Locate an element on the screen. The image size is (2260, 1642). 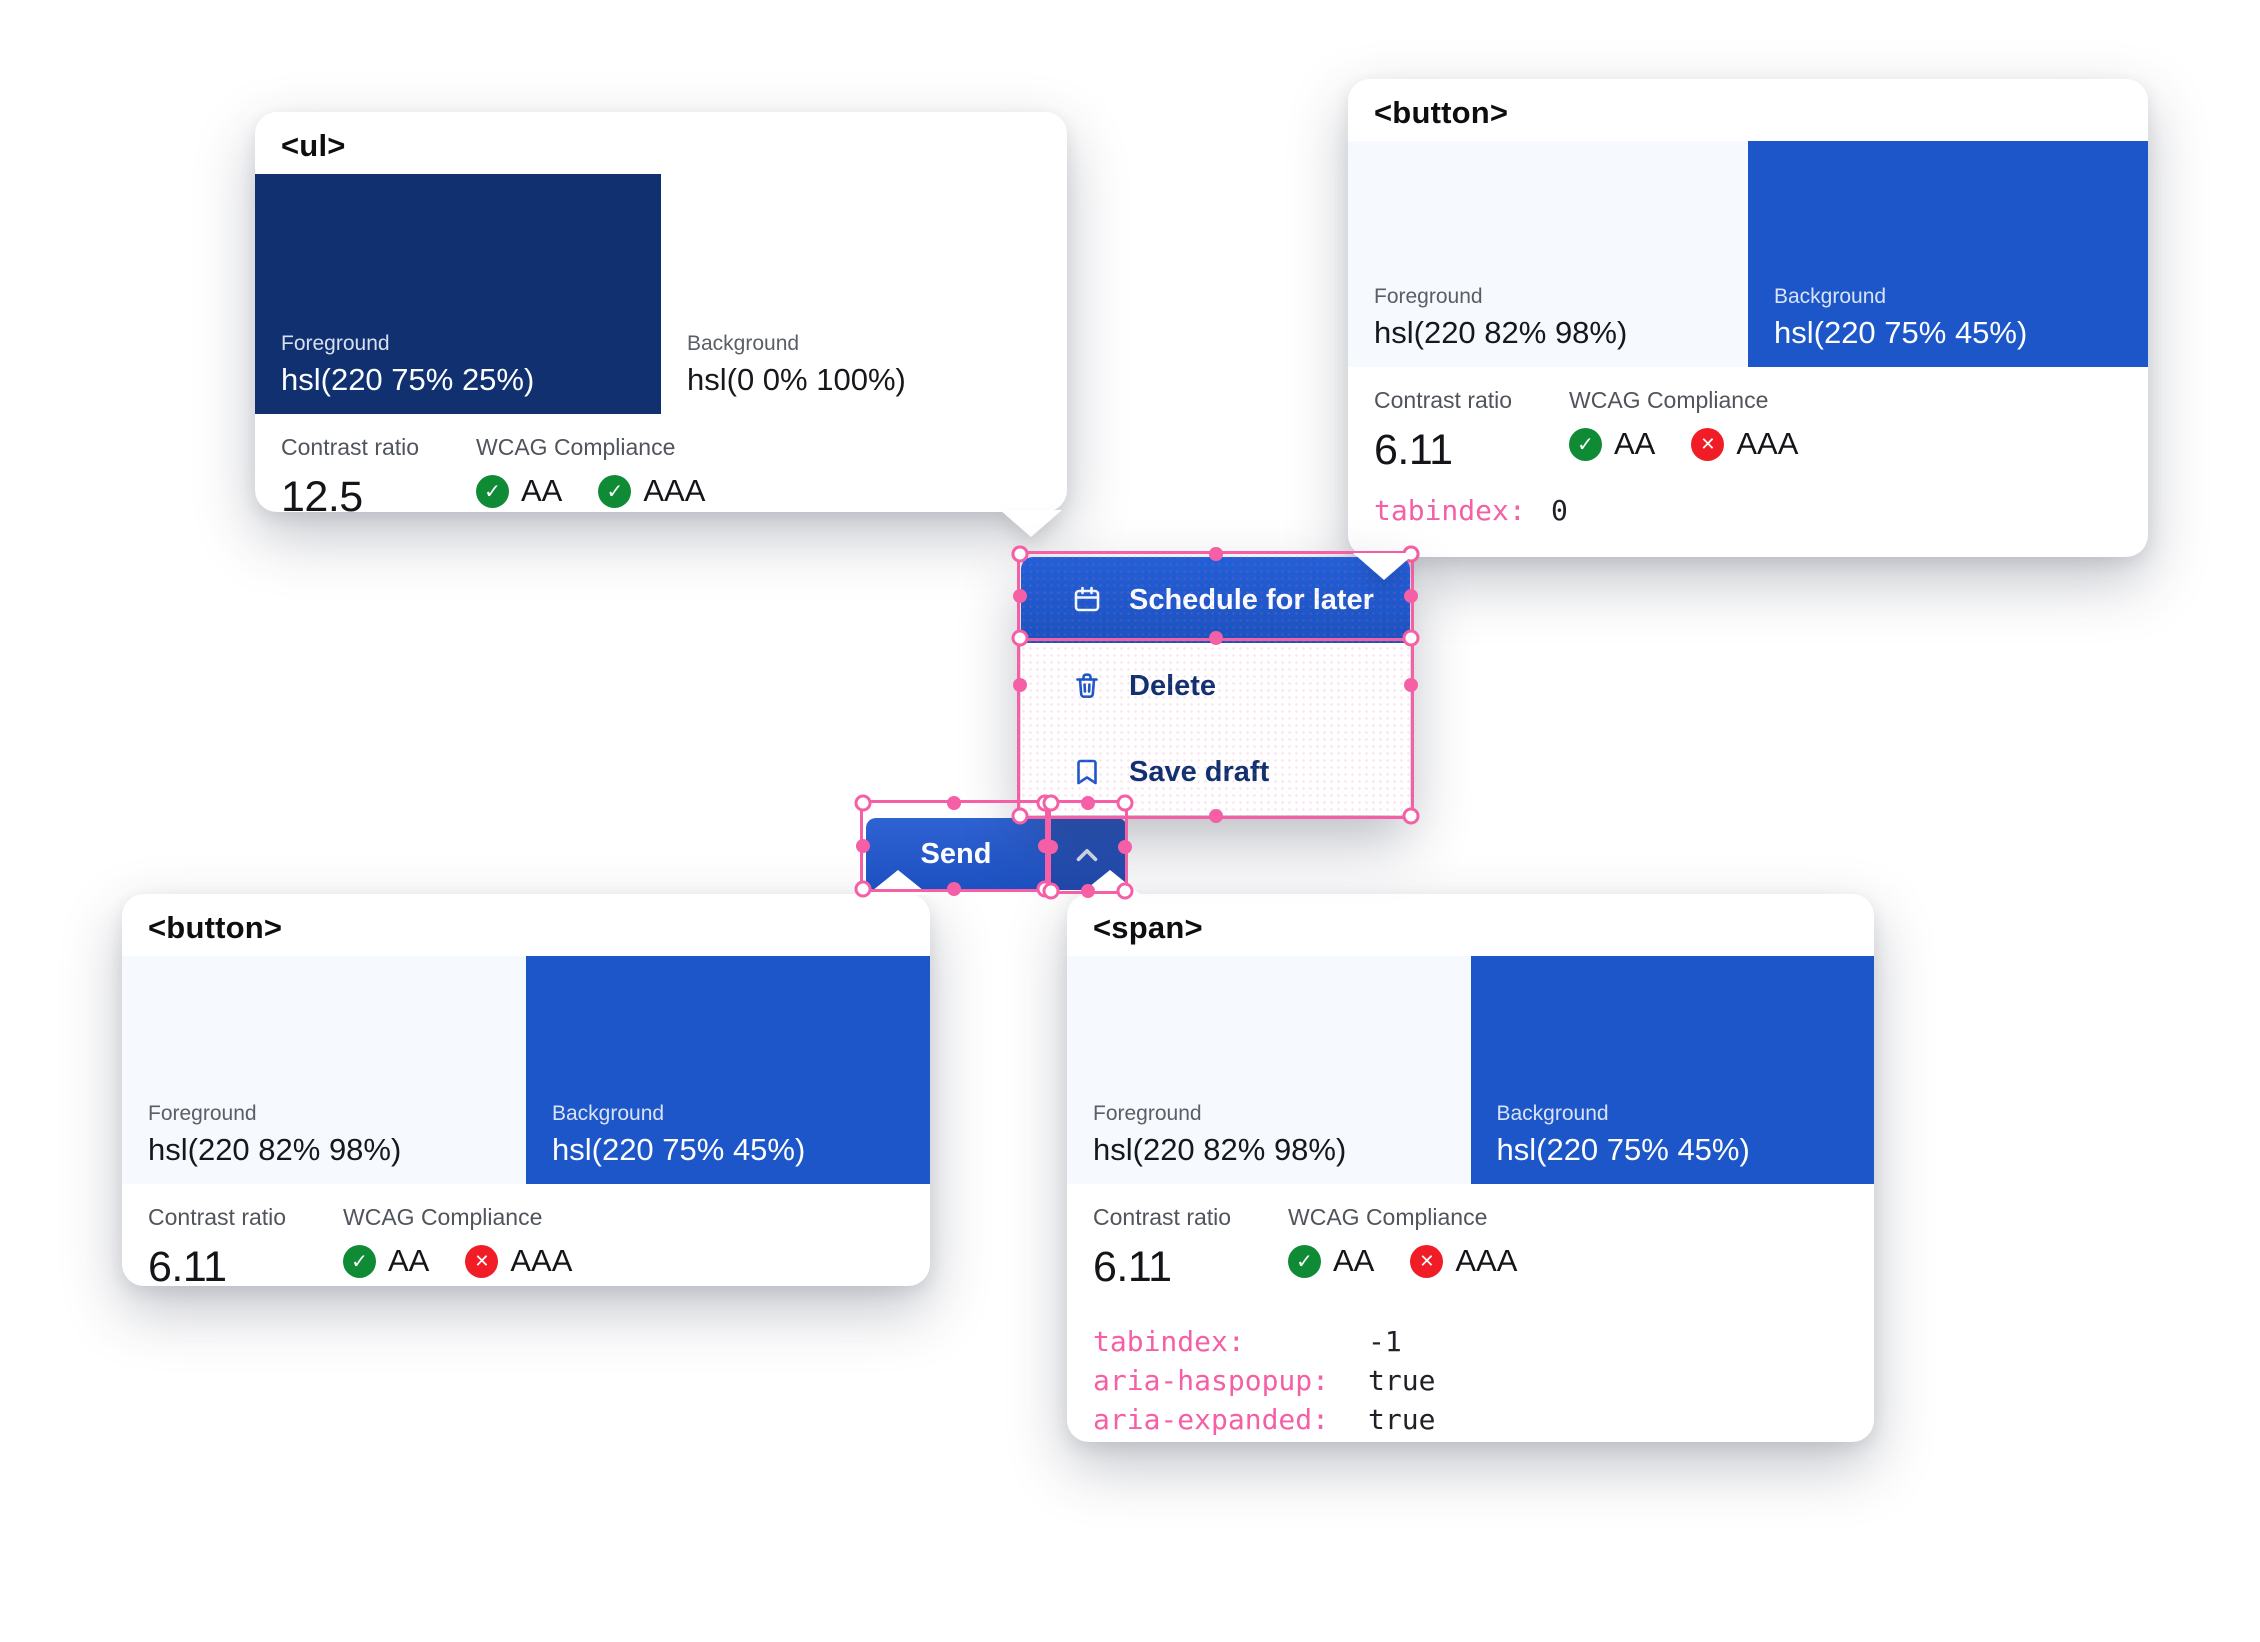
background-swatch: Background hsl(0 0% 100%) is located at coordinates (864, 294).